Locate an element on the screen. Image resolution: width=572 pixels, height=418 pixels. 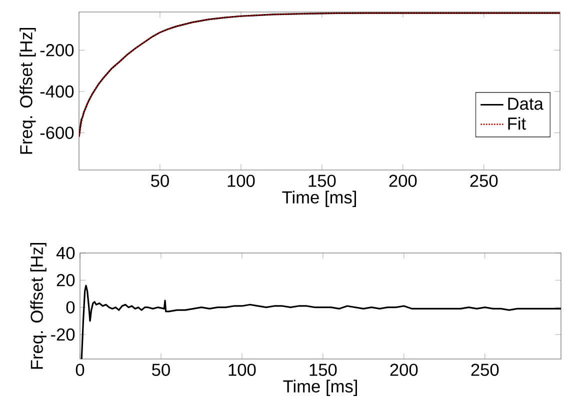
y-tick-label: 0 is located at coordinates (70, 307).